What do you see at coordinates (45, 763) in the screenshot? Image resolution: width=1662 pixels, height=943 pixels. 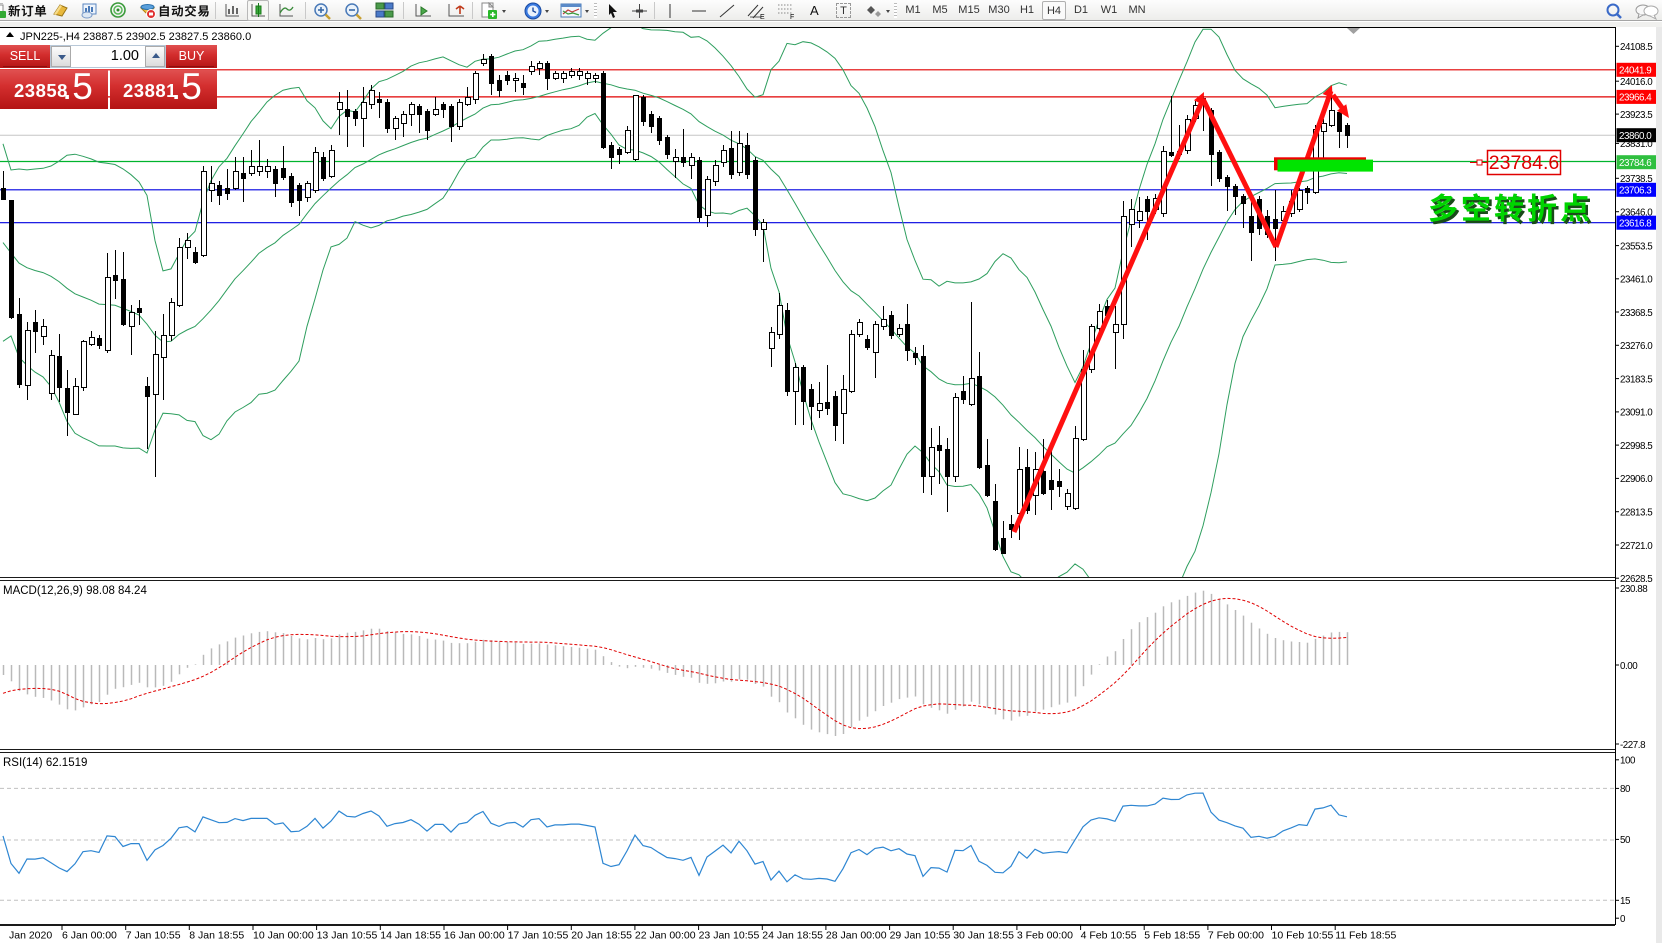 I see `svg-text: RSI(14) 62.1519` at bounding box center [45, 763].